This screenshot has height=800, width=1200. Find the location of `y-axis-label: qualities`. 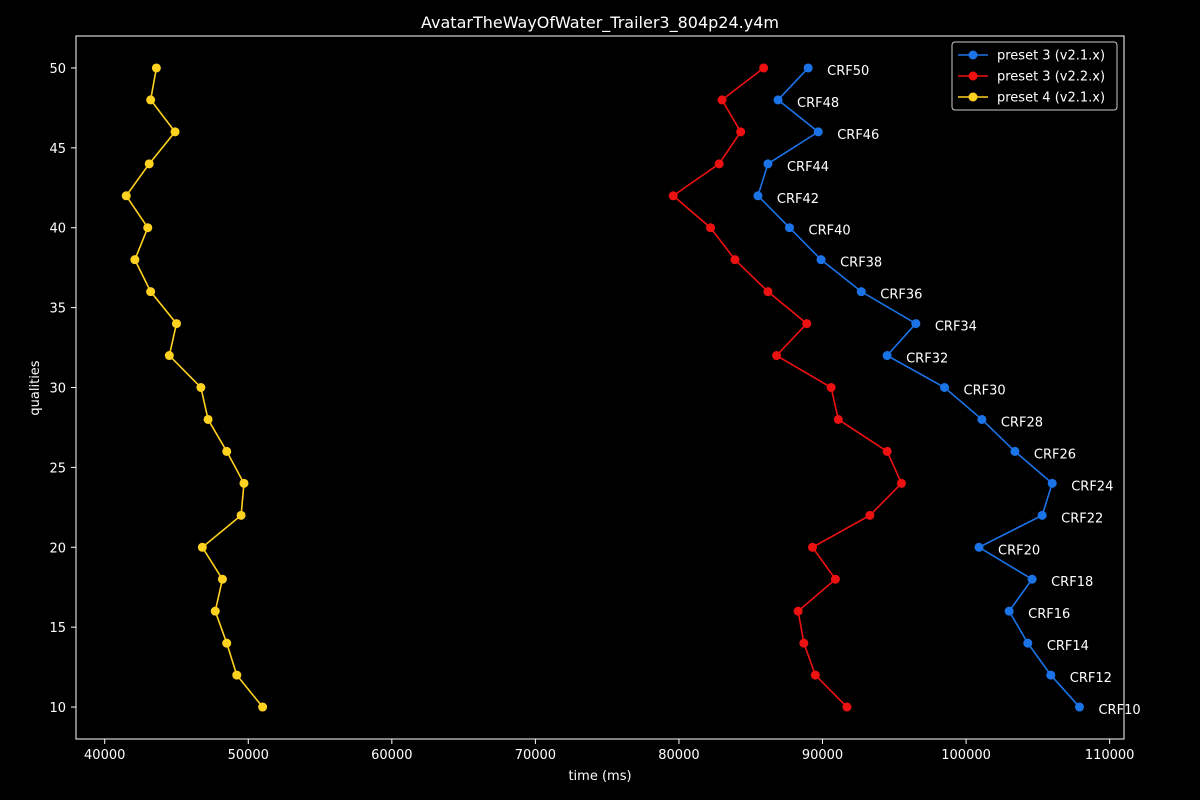

y-axis-label: qualities is located at coordinates (35, 387).